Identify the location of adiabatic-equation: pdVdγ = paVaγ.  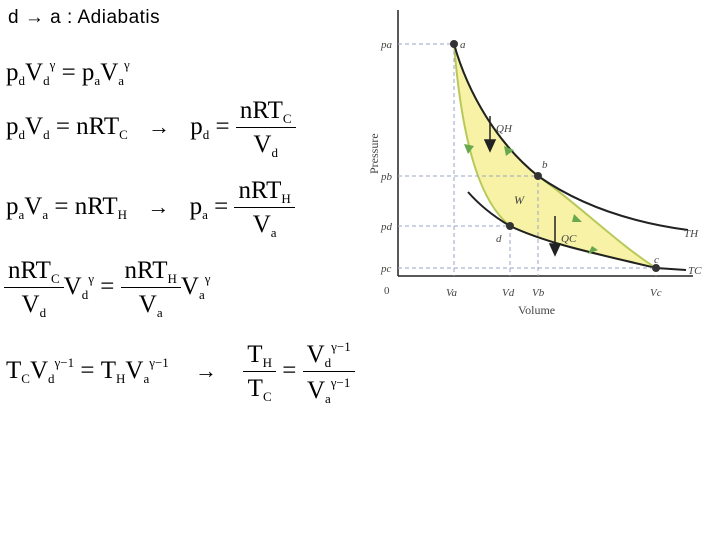
(68, 72).